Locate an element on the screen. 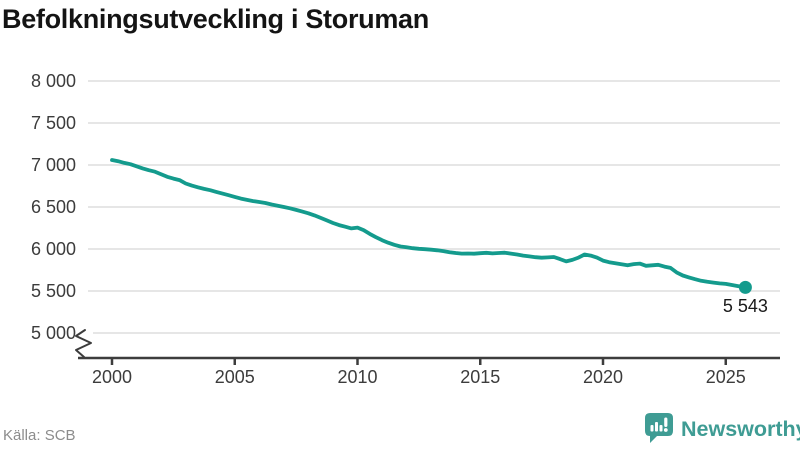 This screenshot has width=800, height=450. source-label: Källa: SCB is located at coordinates (39, 435).